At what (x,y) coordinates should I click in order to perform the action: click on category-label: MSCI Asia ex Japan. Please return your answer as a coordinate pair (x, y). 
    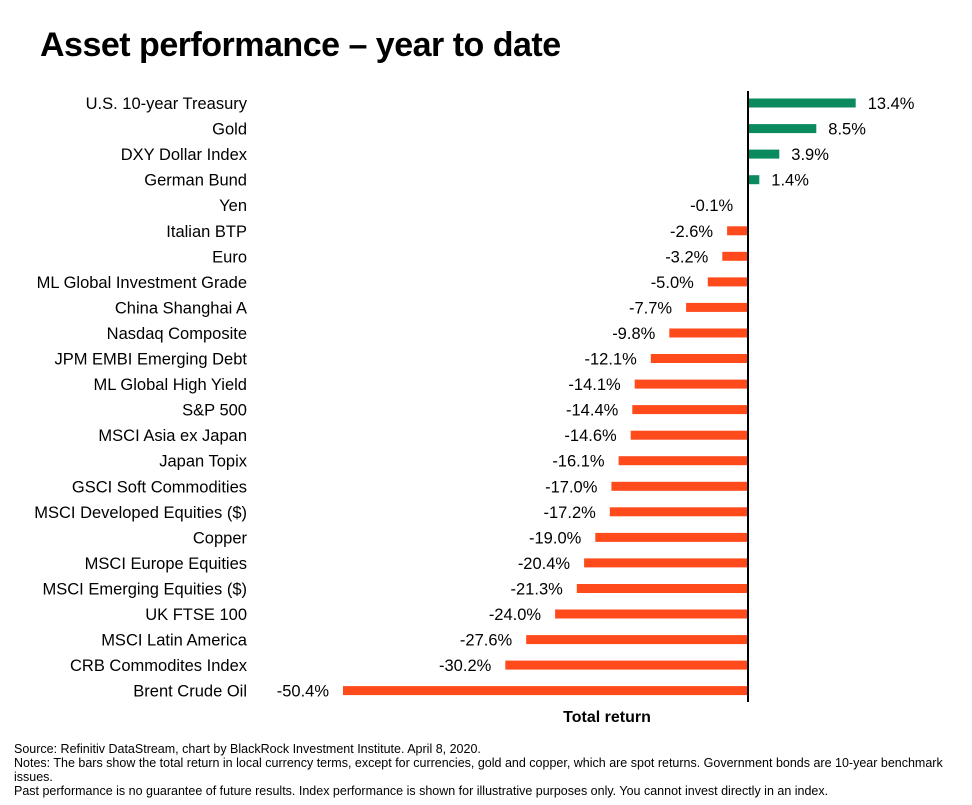
    Looking at the image, I should click on (172, 436).